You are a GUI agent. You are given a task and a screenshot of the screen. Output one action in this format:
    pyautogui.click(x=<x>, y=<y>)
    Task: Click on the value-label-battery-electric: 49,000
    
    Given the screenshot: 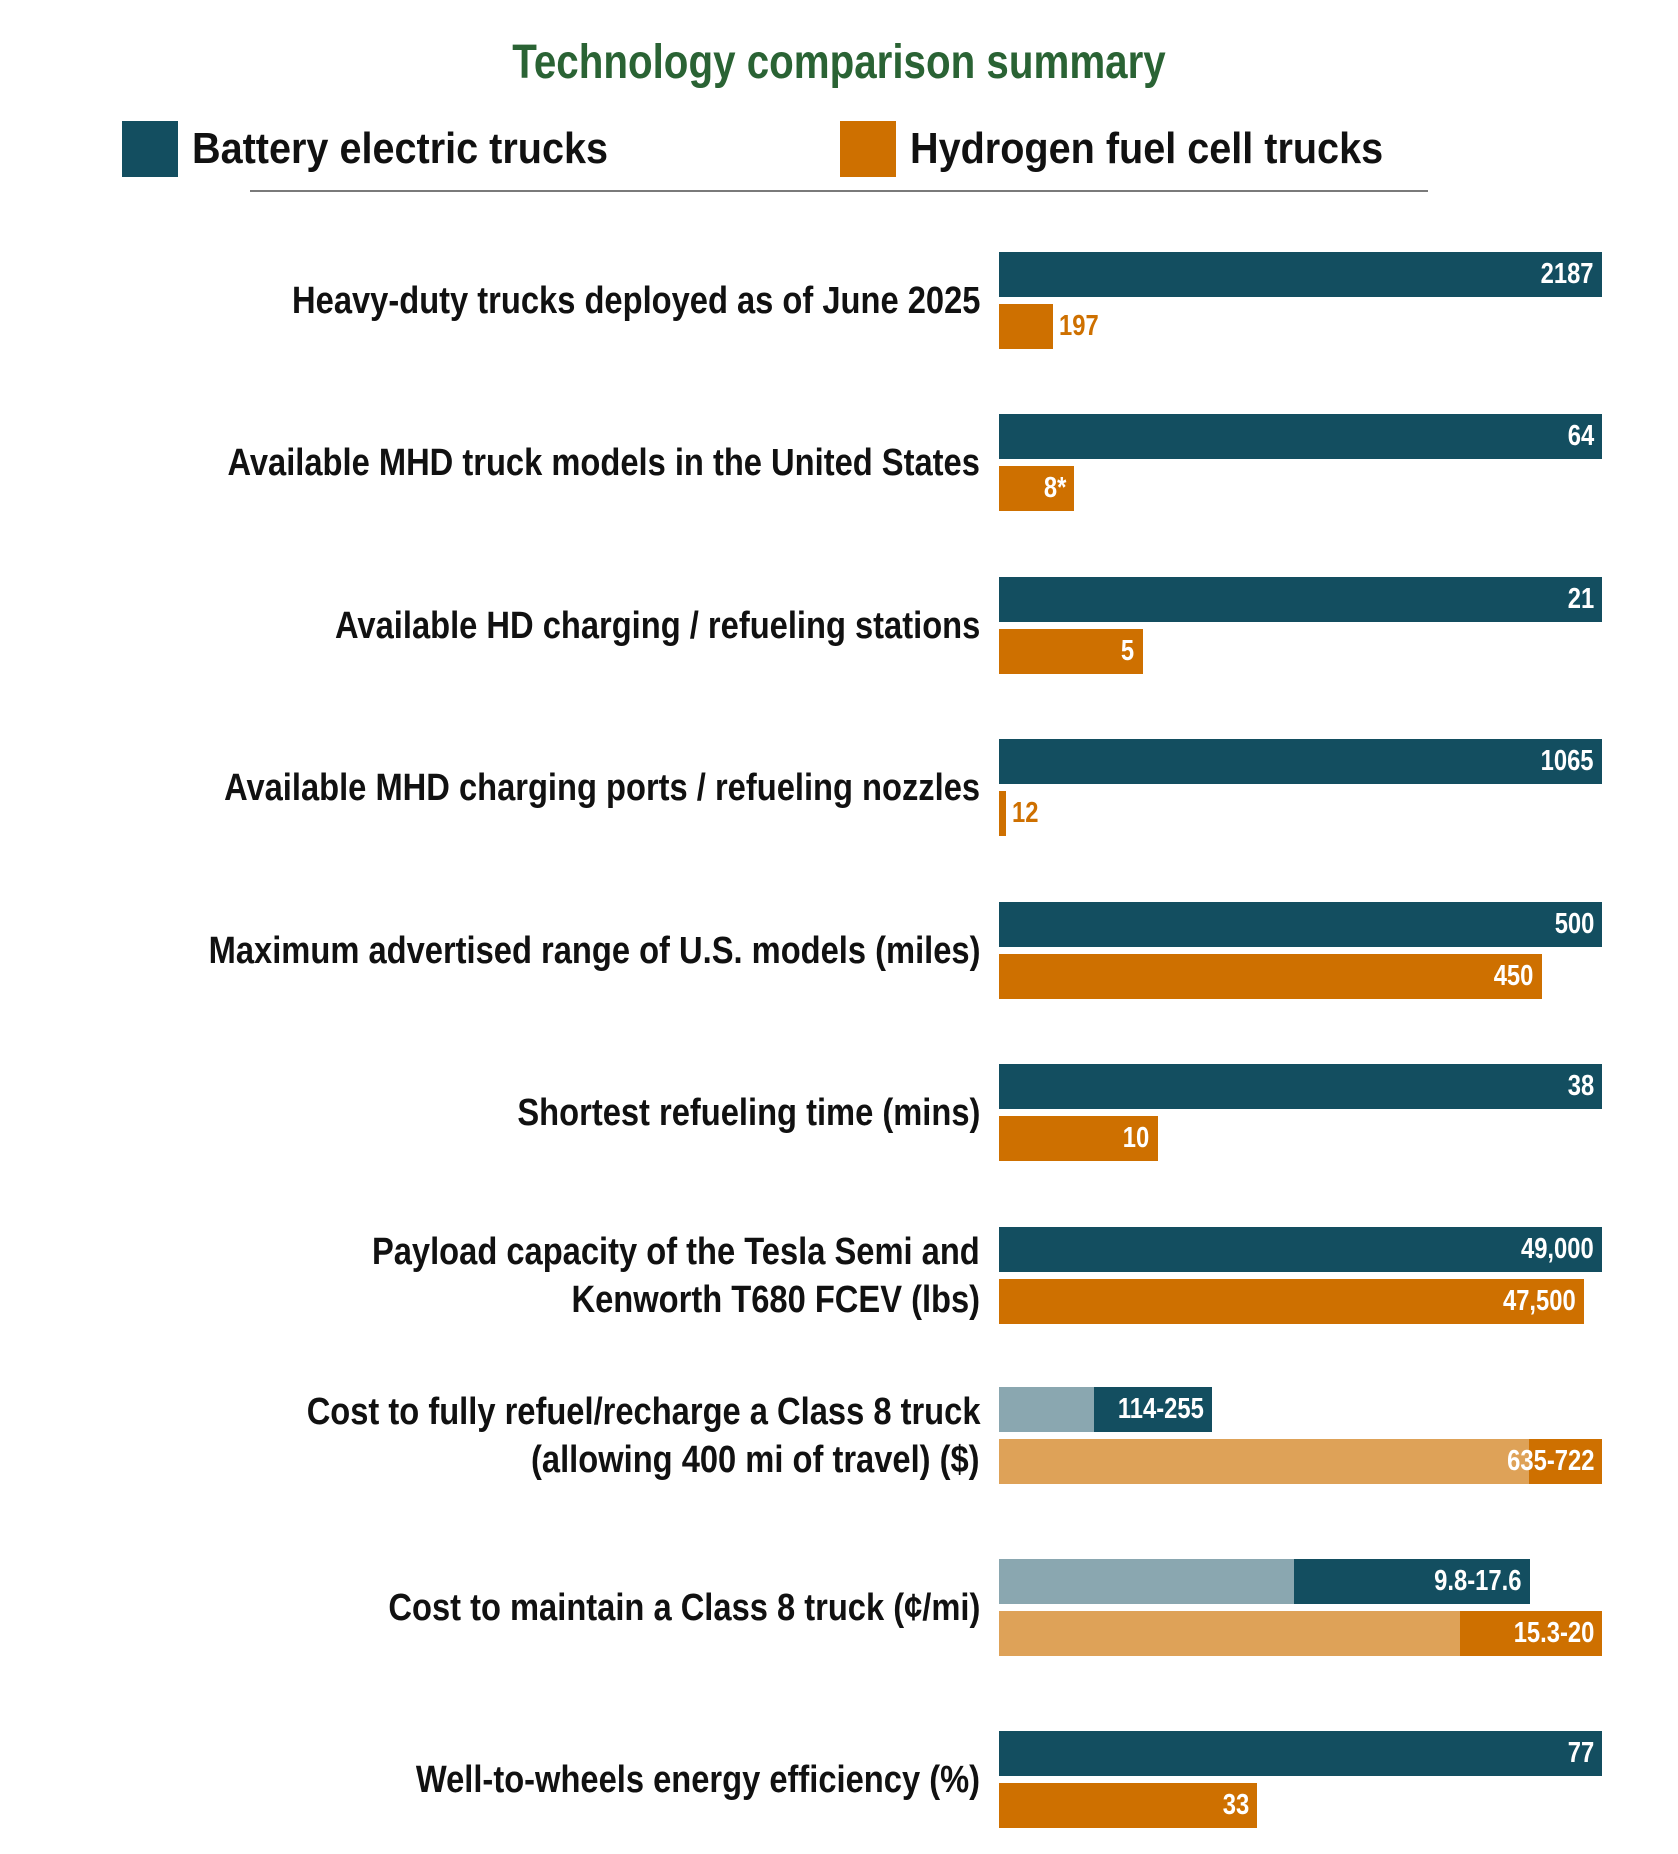 What is the action you would take?
    pyautogui.click(x=1549, y=1249)
    